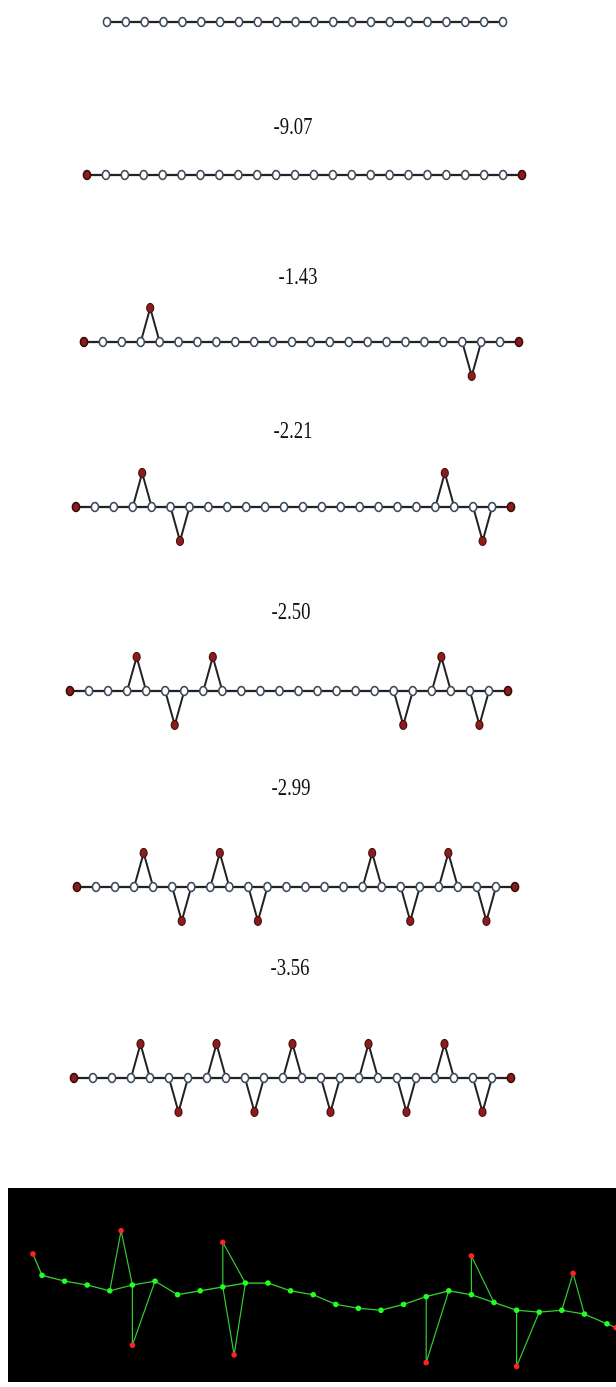 The image size is (616, 1387). I want to click on sim-defect-down-bond, so click(437, 1326).